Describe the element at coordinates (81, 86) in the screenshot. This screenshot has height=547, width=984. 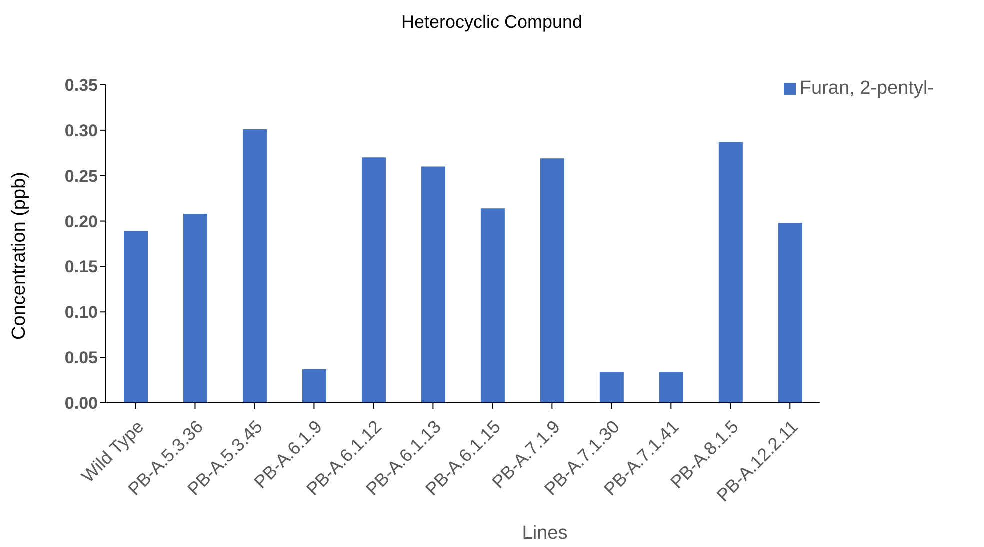
I see `y-tick-label: 0.35` at that location.